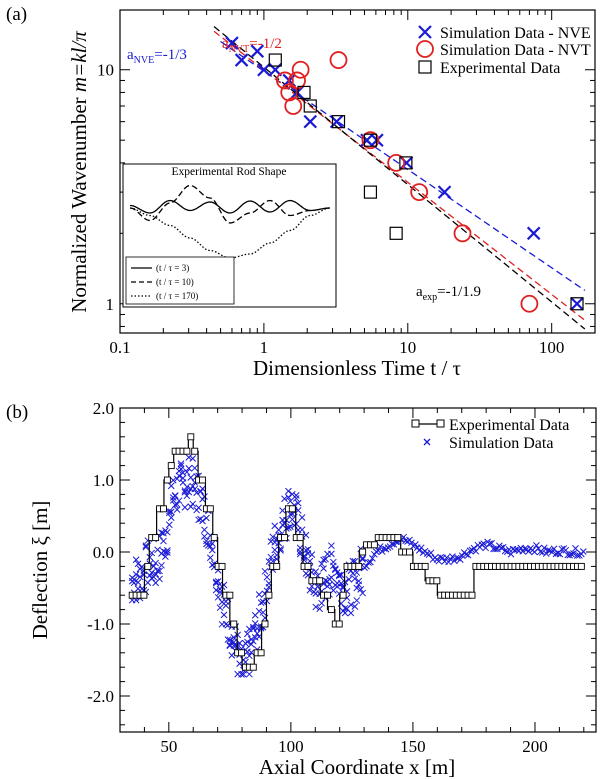 This screenshot has width=603, height=779. I want to click on legend-marker-exp-b-left, so click(415, 423).